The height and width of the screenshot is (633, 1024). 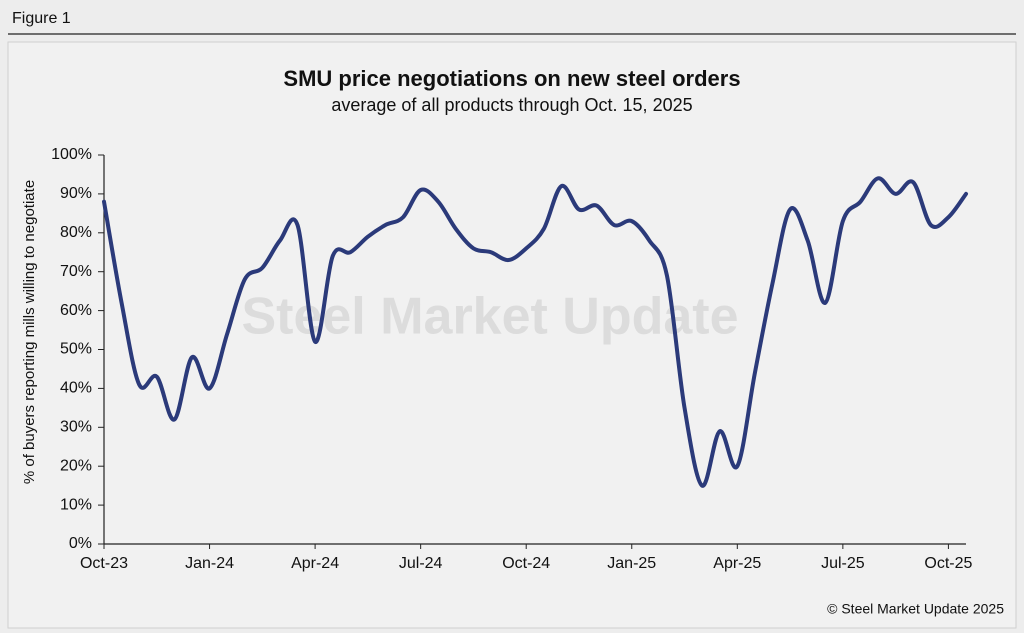 What do you see at coordinates (948, 563) in the screenshot?
I see `x-tick-label: Oct-25` at bounding box center [948, 563].